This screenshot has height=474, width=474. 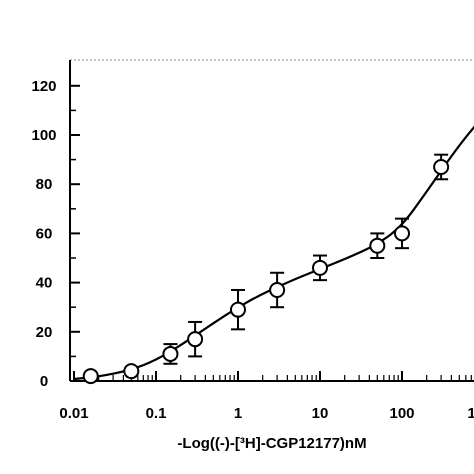 What do you see at coordinates (55, 234) in the screenshot?
I see `y-ticks: 0 20 40 60 80 100 120` at bounding box center [55, 234].